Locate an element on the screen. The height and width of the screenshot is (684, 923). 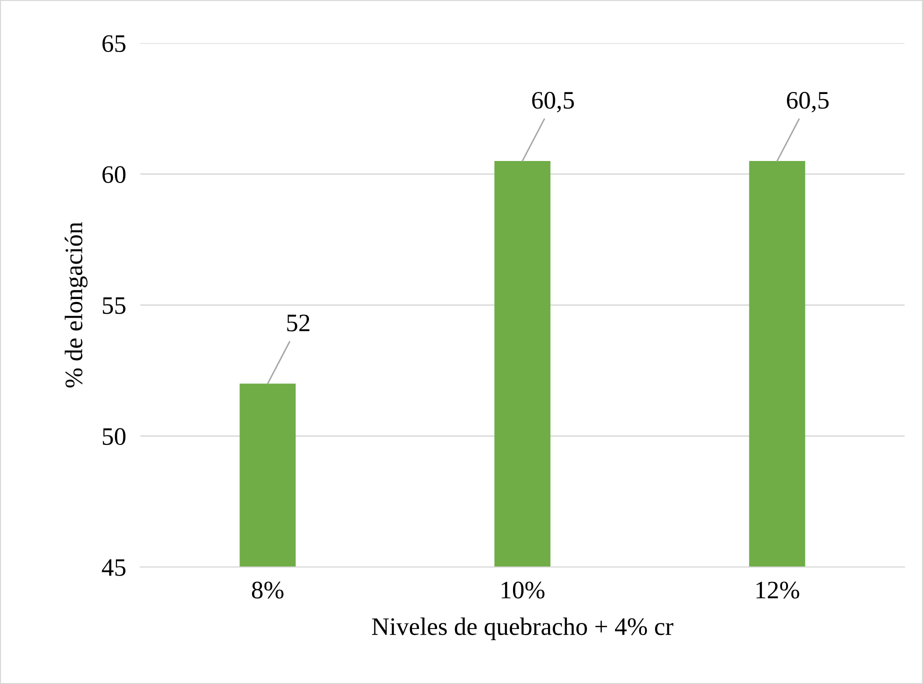
y-tick-label: 45 is located at coordinates (114, 567).